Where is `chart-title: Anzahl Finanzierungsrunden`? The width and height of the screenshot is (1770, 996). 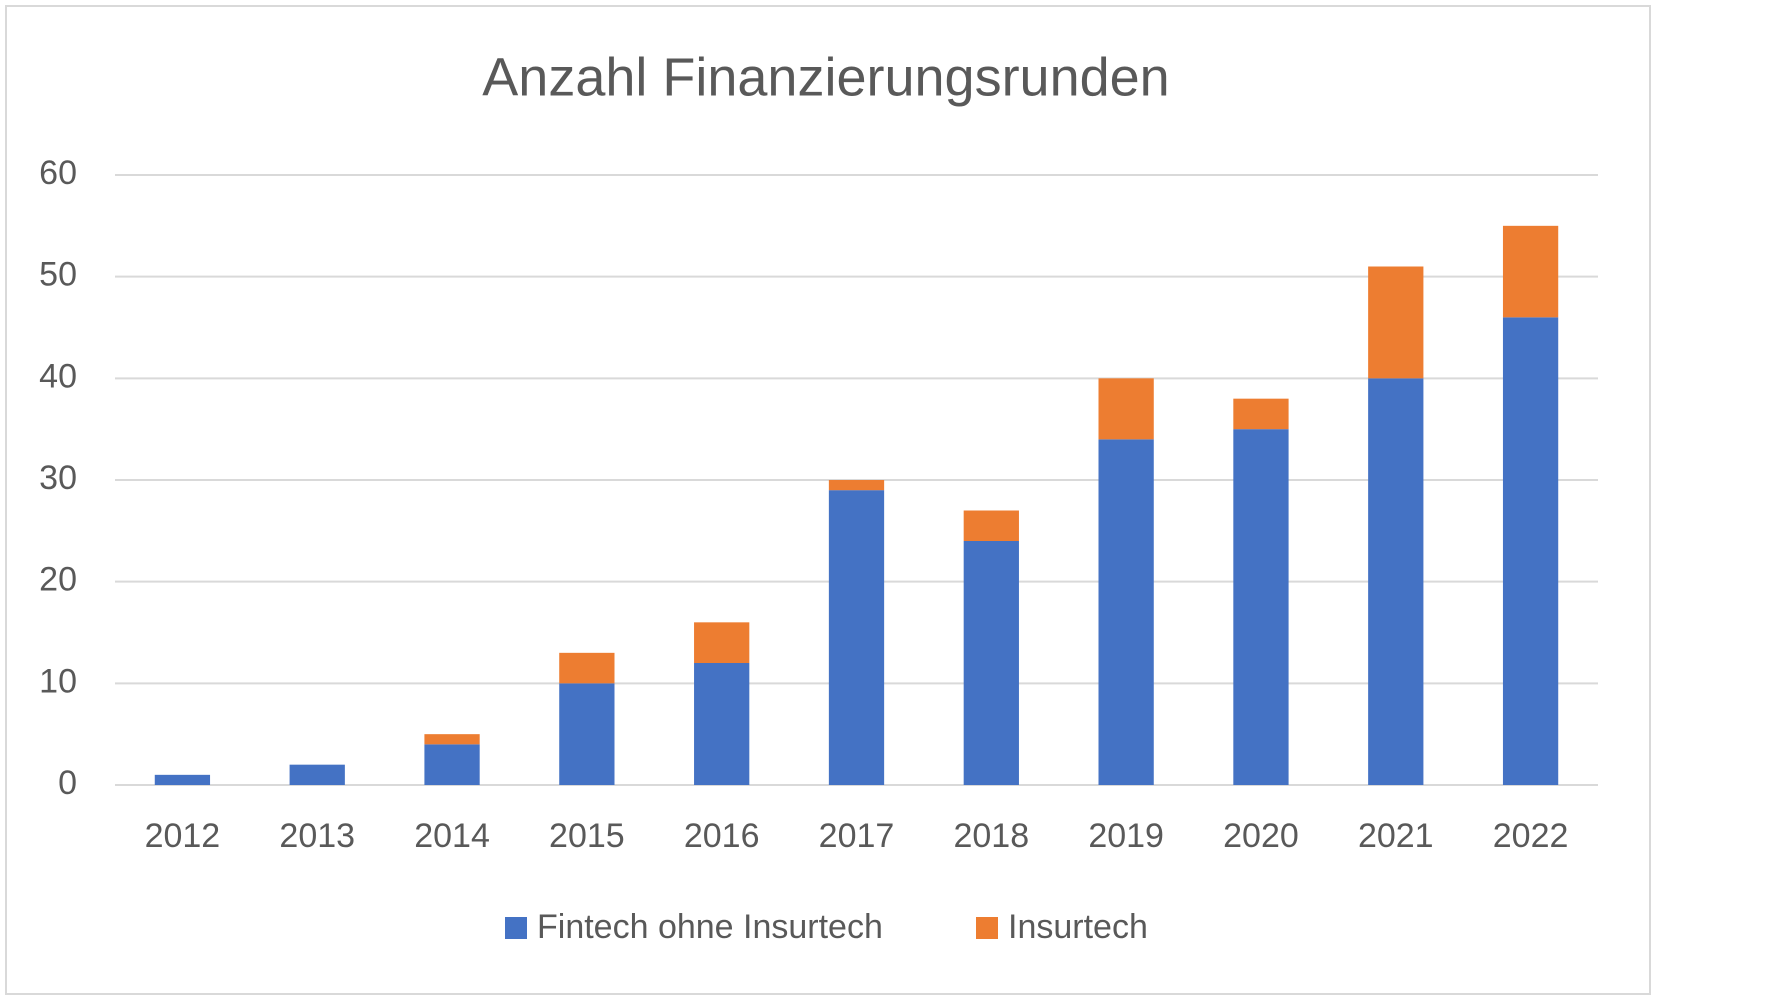 chart-title: Anzahl Finanzierungsrunden is located at coordinates (825, 77).